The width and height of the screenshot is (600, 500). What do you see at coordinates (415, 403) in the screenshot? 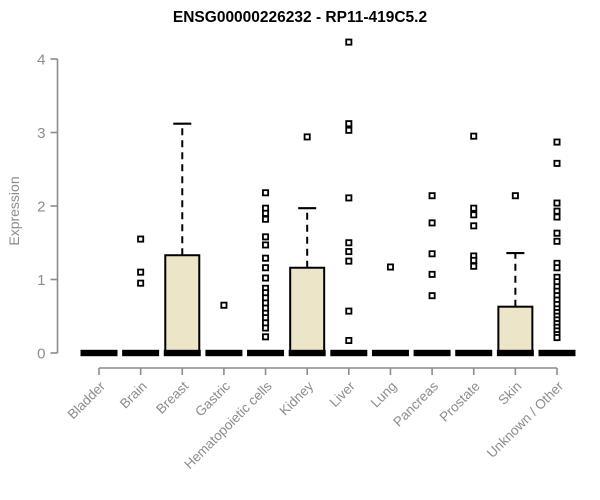
I see `x-category-label: Pancreas` at bounding box center [415, 403].